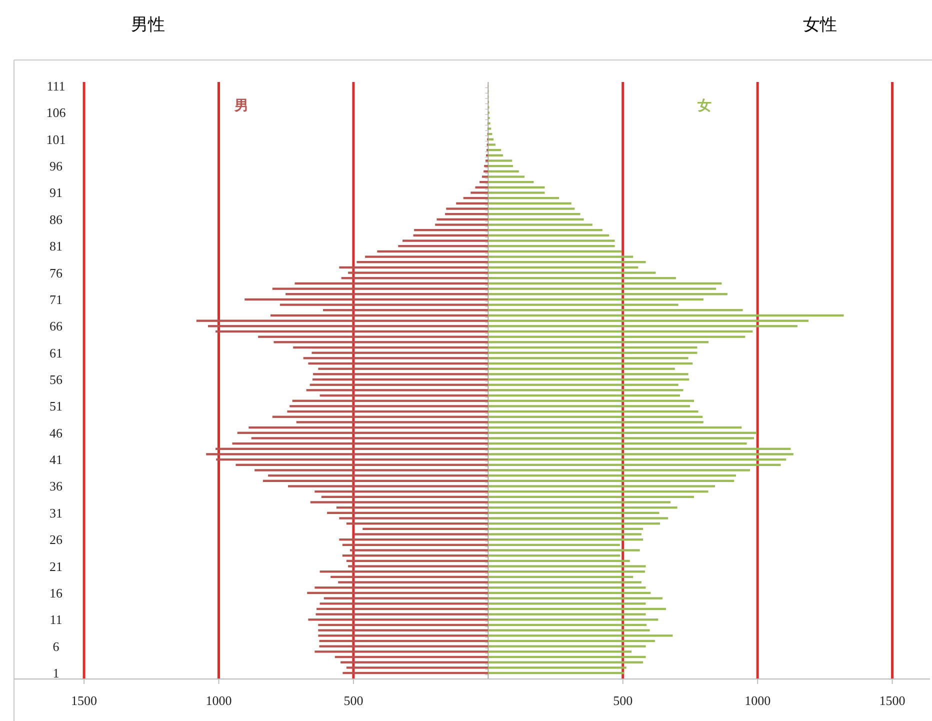 Image resolution: width=932 pixels, height=721 pixels. Describe the element at coordinates (241, 106) in the screenshot. I see `text: 男` at that location.